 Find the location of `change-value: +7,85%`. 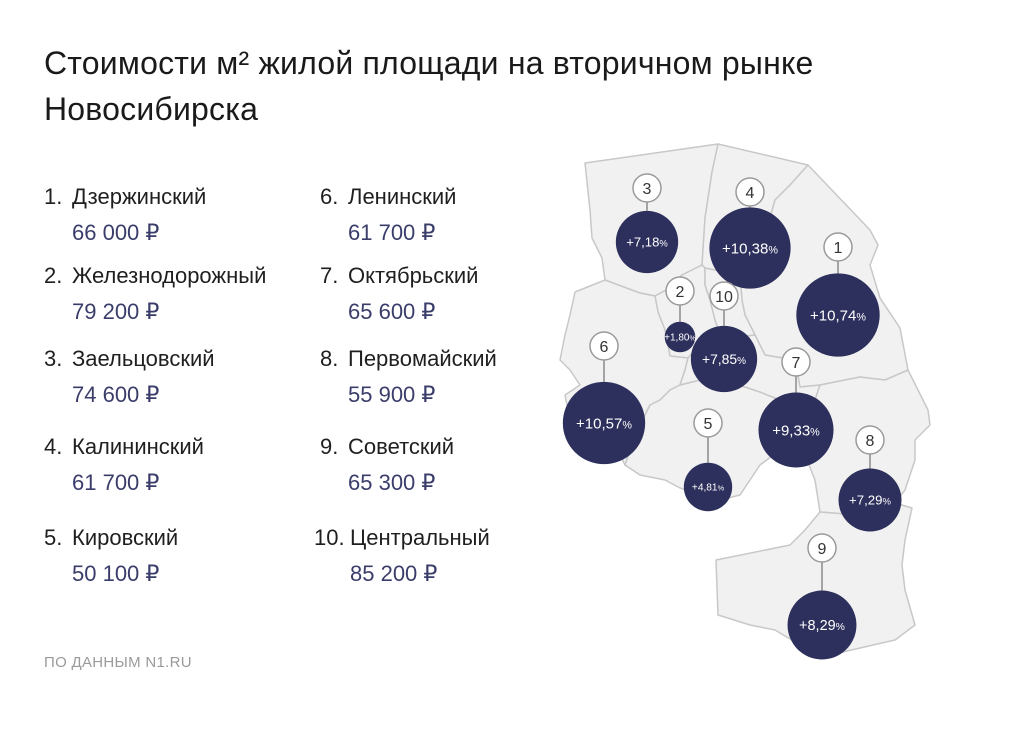

change-value: +7,85% is located at coordinates (724, 359).